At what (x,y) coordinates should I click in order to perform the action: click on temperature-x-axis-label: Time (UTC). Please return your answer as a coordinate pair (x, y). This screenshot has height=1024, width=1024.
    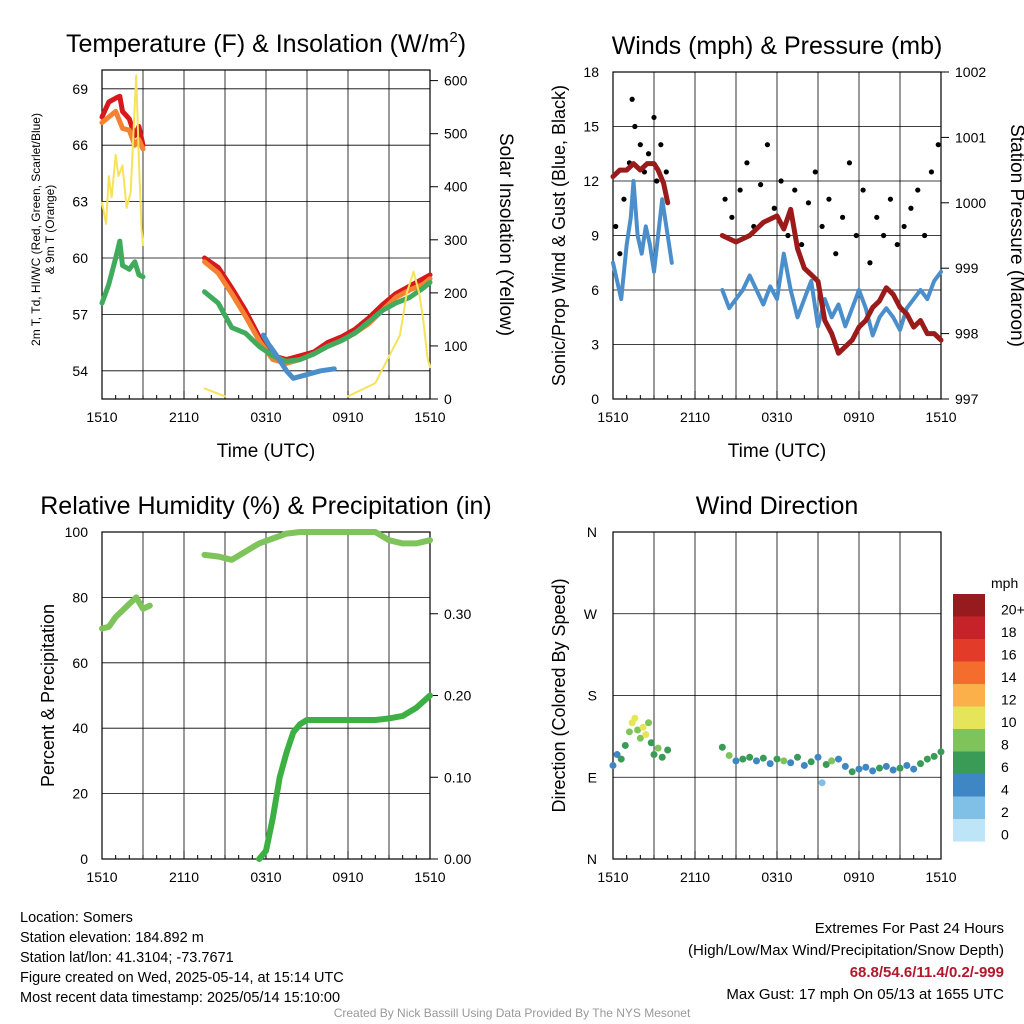
    Looking at the image, I should click on (266, 451).